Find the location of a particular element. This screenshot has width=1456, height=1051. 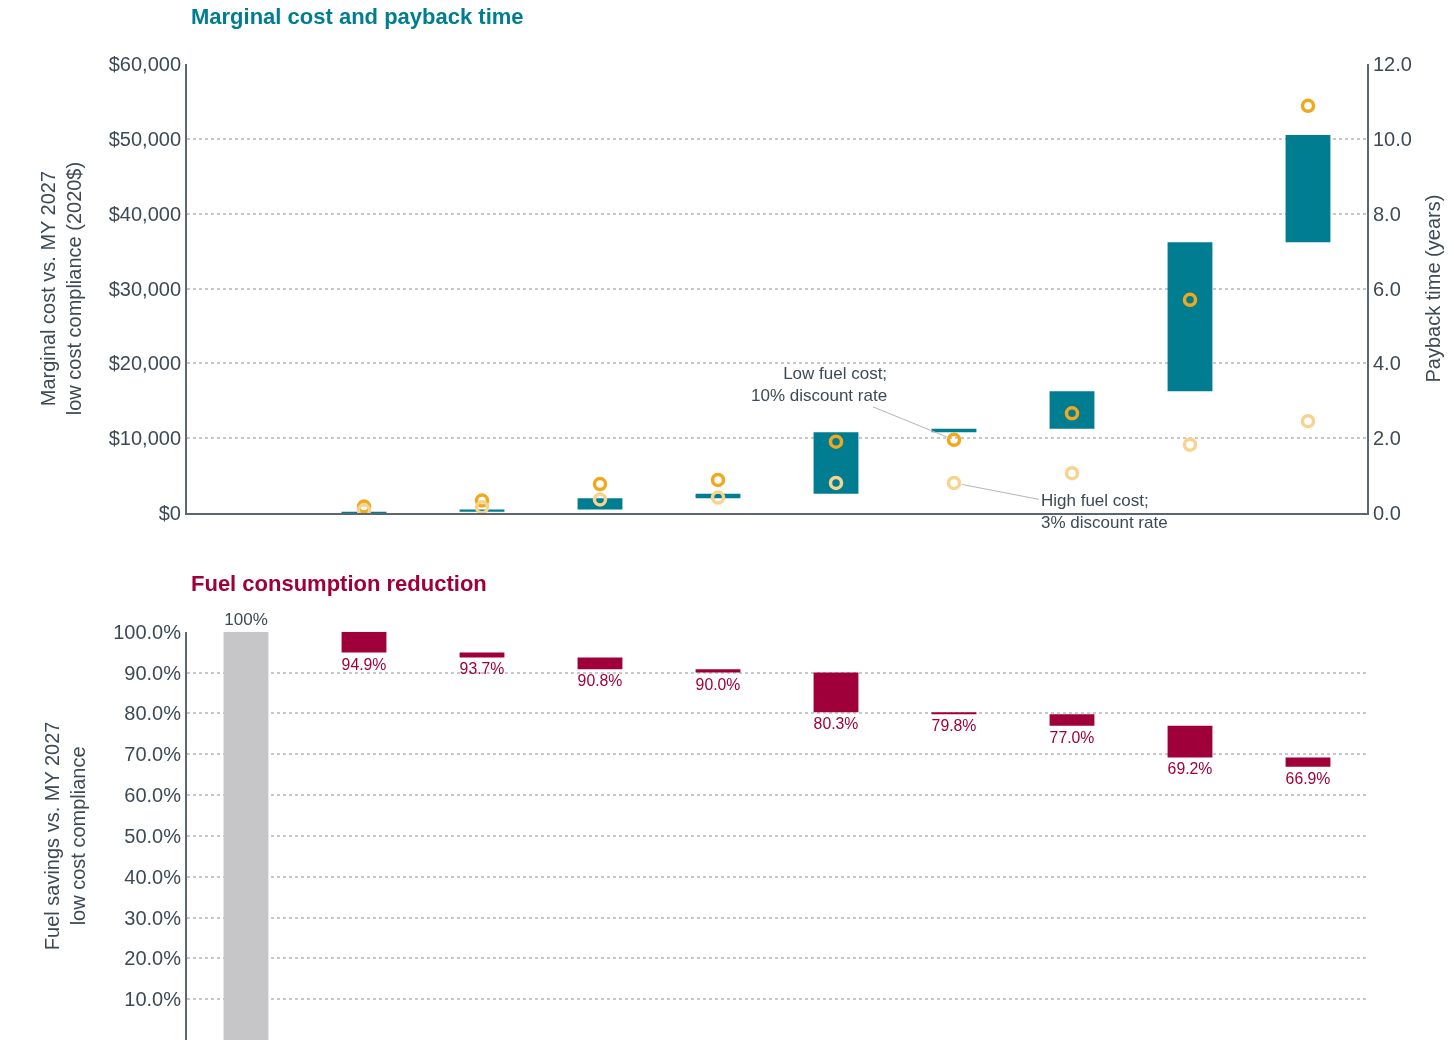

y-tick-label: 30.0% is located at coordinates (153, 917).